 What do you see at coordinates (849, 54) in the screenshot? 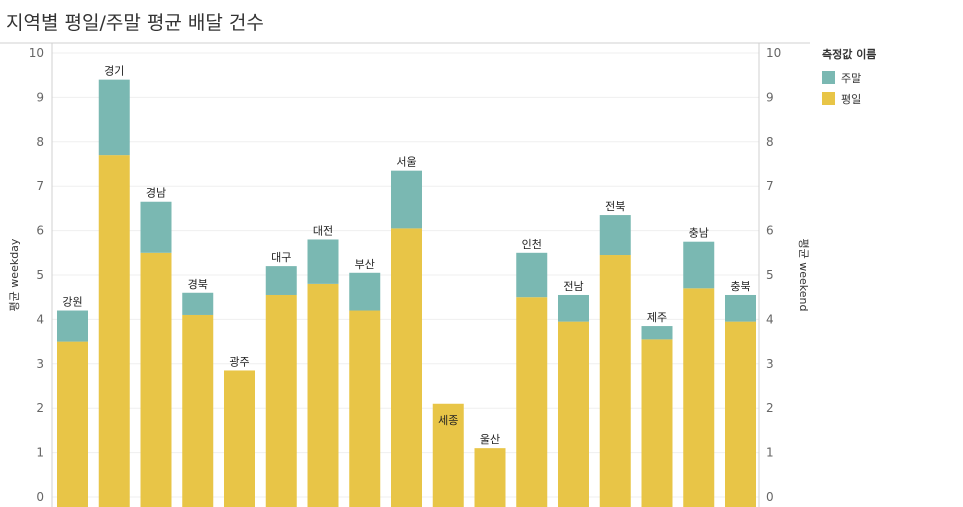
I see `legend-title: 측정값 이름` at bounding box center [849, 54].